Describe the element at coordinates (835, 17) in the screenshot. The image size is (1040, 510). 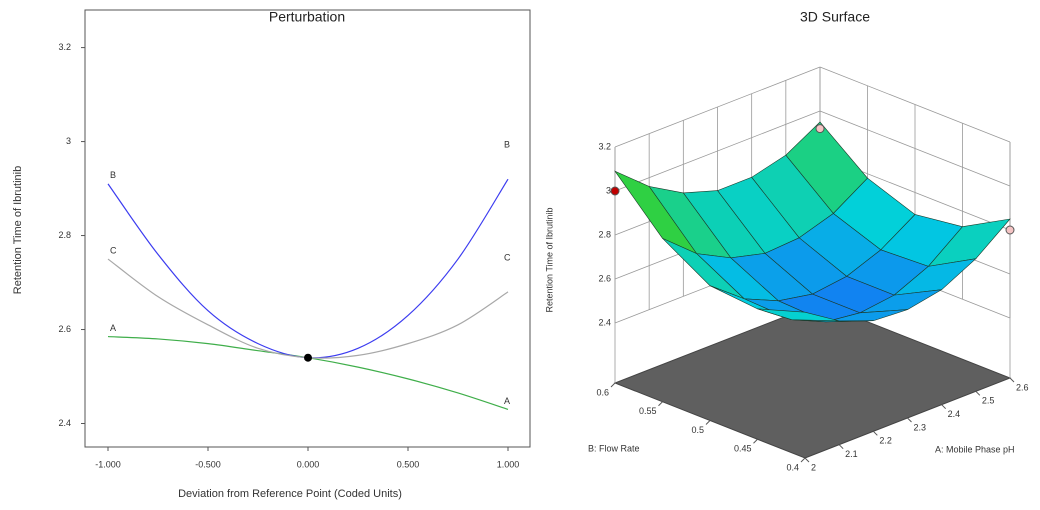
I see `chart-title: 3D Surface` at that location.